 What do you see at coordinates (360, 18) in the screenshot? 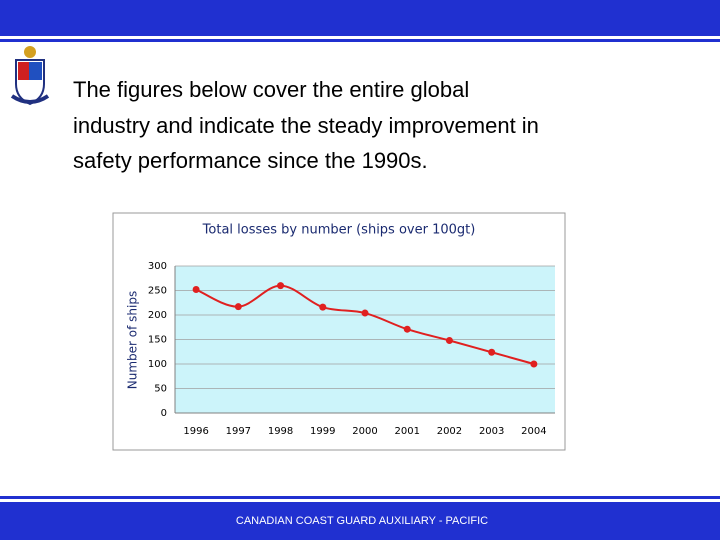
I see `top-bar` at bounding box center [360, 18].